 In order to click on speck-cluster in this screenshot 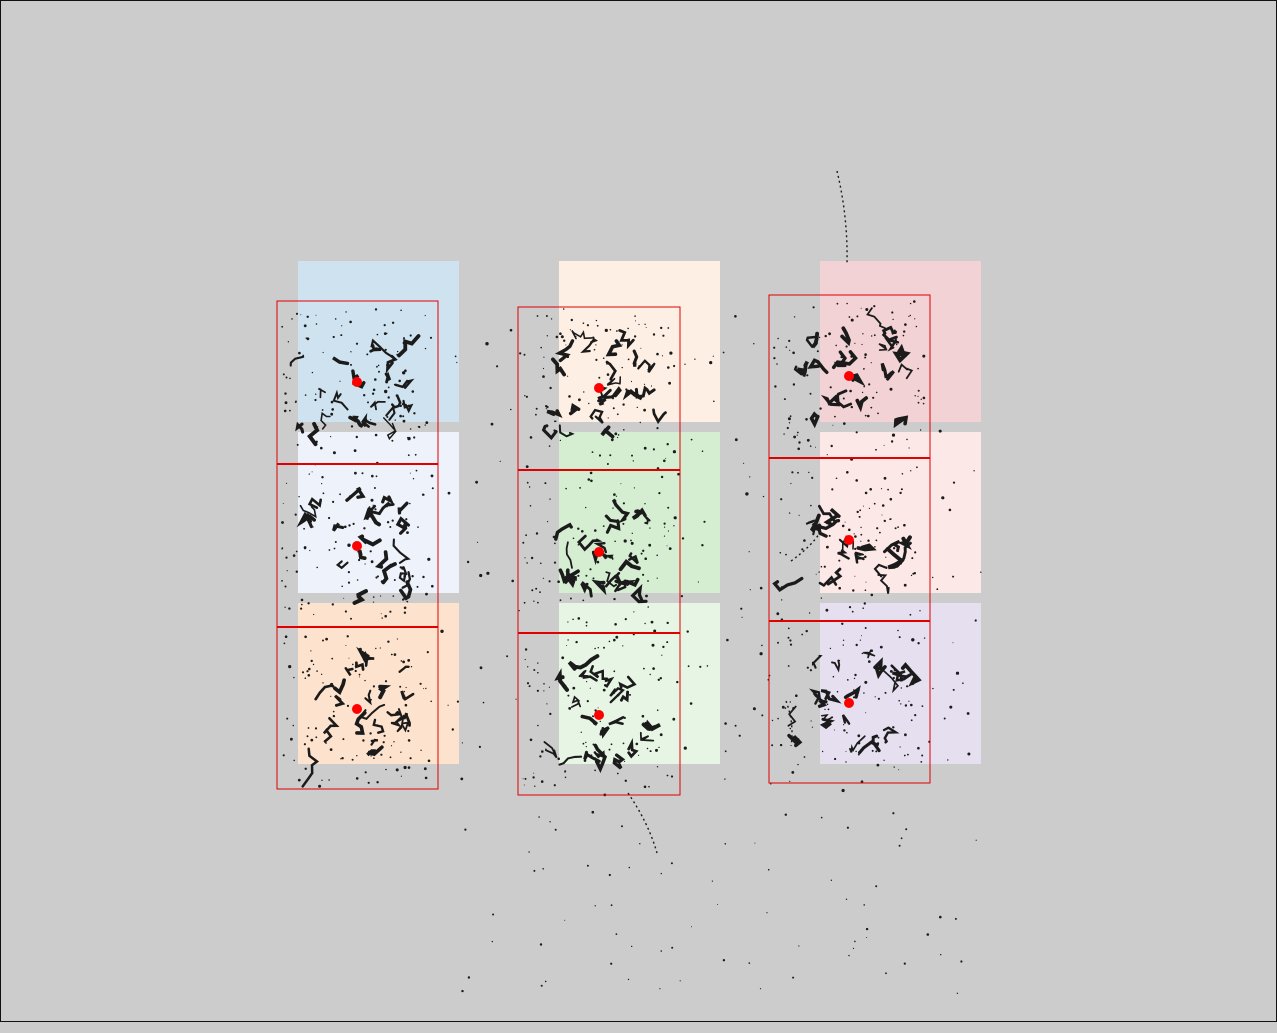, I will do `click(850, 699)`.